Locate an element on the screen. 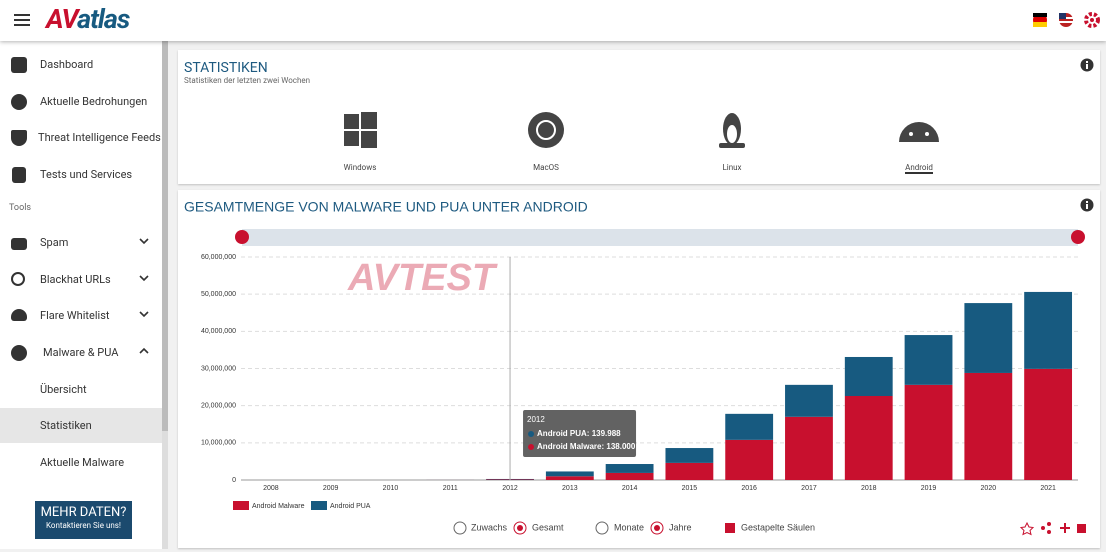 Image resolution: width=1106 pixels, height=552 pixels. x-tick-label: 2008 is located at coordinates (271, 488).